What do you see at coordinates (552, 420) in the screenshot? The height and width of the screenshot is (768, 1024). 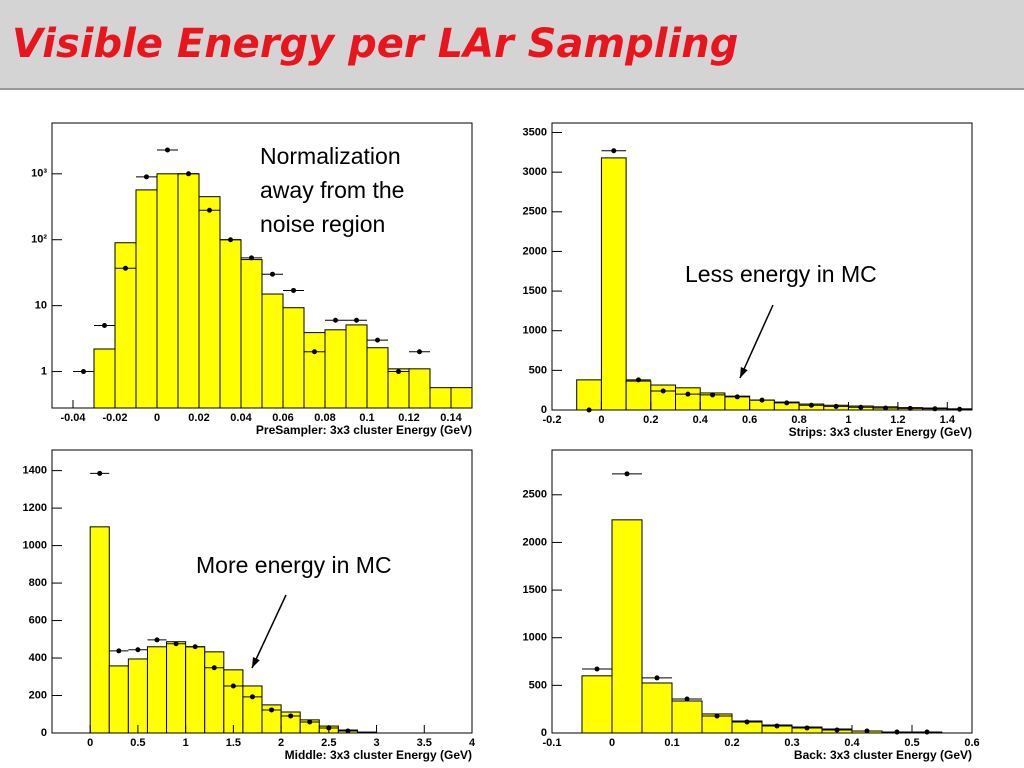 I see `x-tick-label: -0.2` at bounding box center [552, 420].